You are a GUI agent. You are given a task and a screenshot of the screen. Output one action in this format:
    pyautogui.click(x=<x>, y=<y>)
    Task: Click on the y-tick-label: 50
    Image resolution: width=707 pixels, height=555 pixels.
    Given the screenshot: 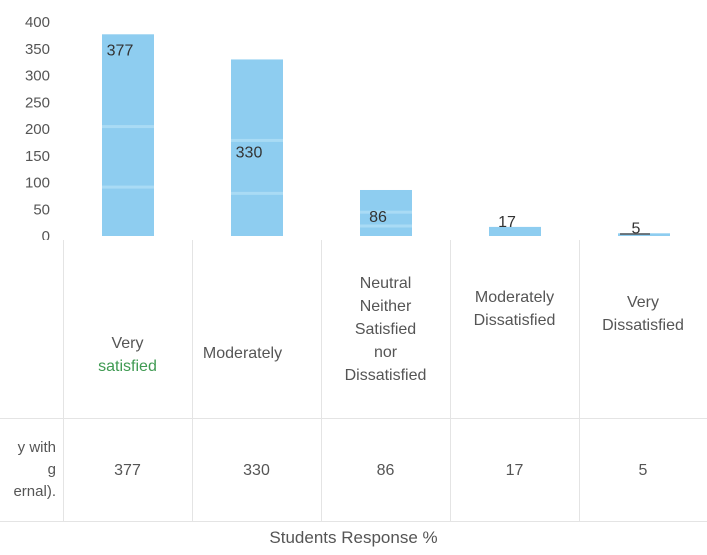 What is the action you would take?
    pyautogui.click(x=41, y=209)
    